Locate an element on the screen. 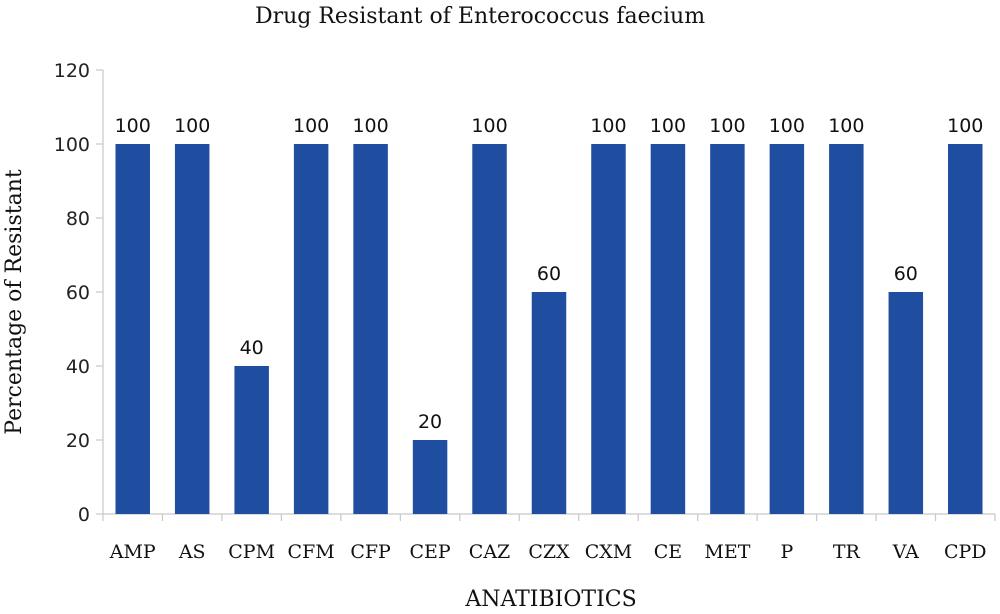 The image size is (1000, 614). y-tick-label: 0 is located at coordinates (84, 515).